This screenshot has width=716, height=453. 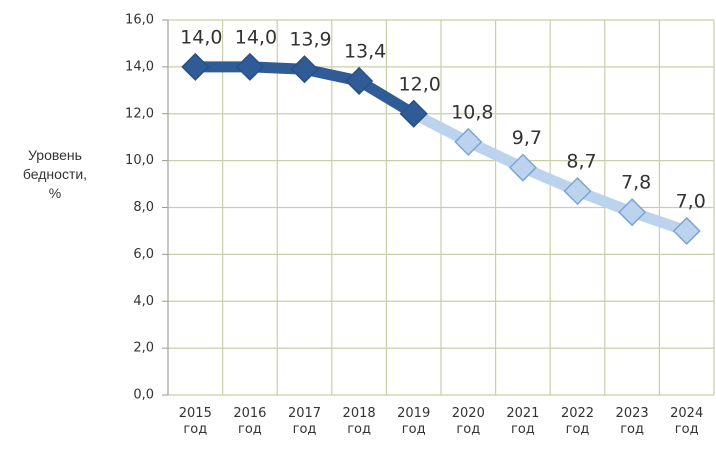 I want to click on x-tick-label: 2017 год, so click(x=304, y=421).